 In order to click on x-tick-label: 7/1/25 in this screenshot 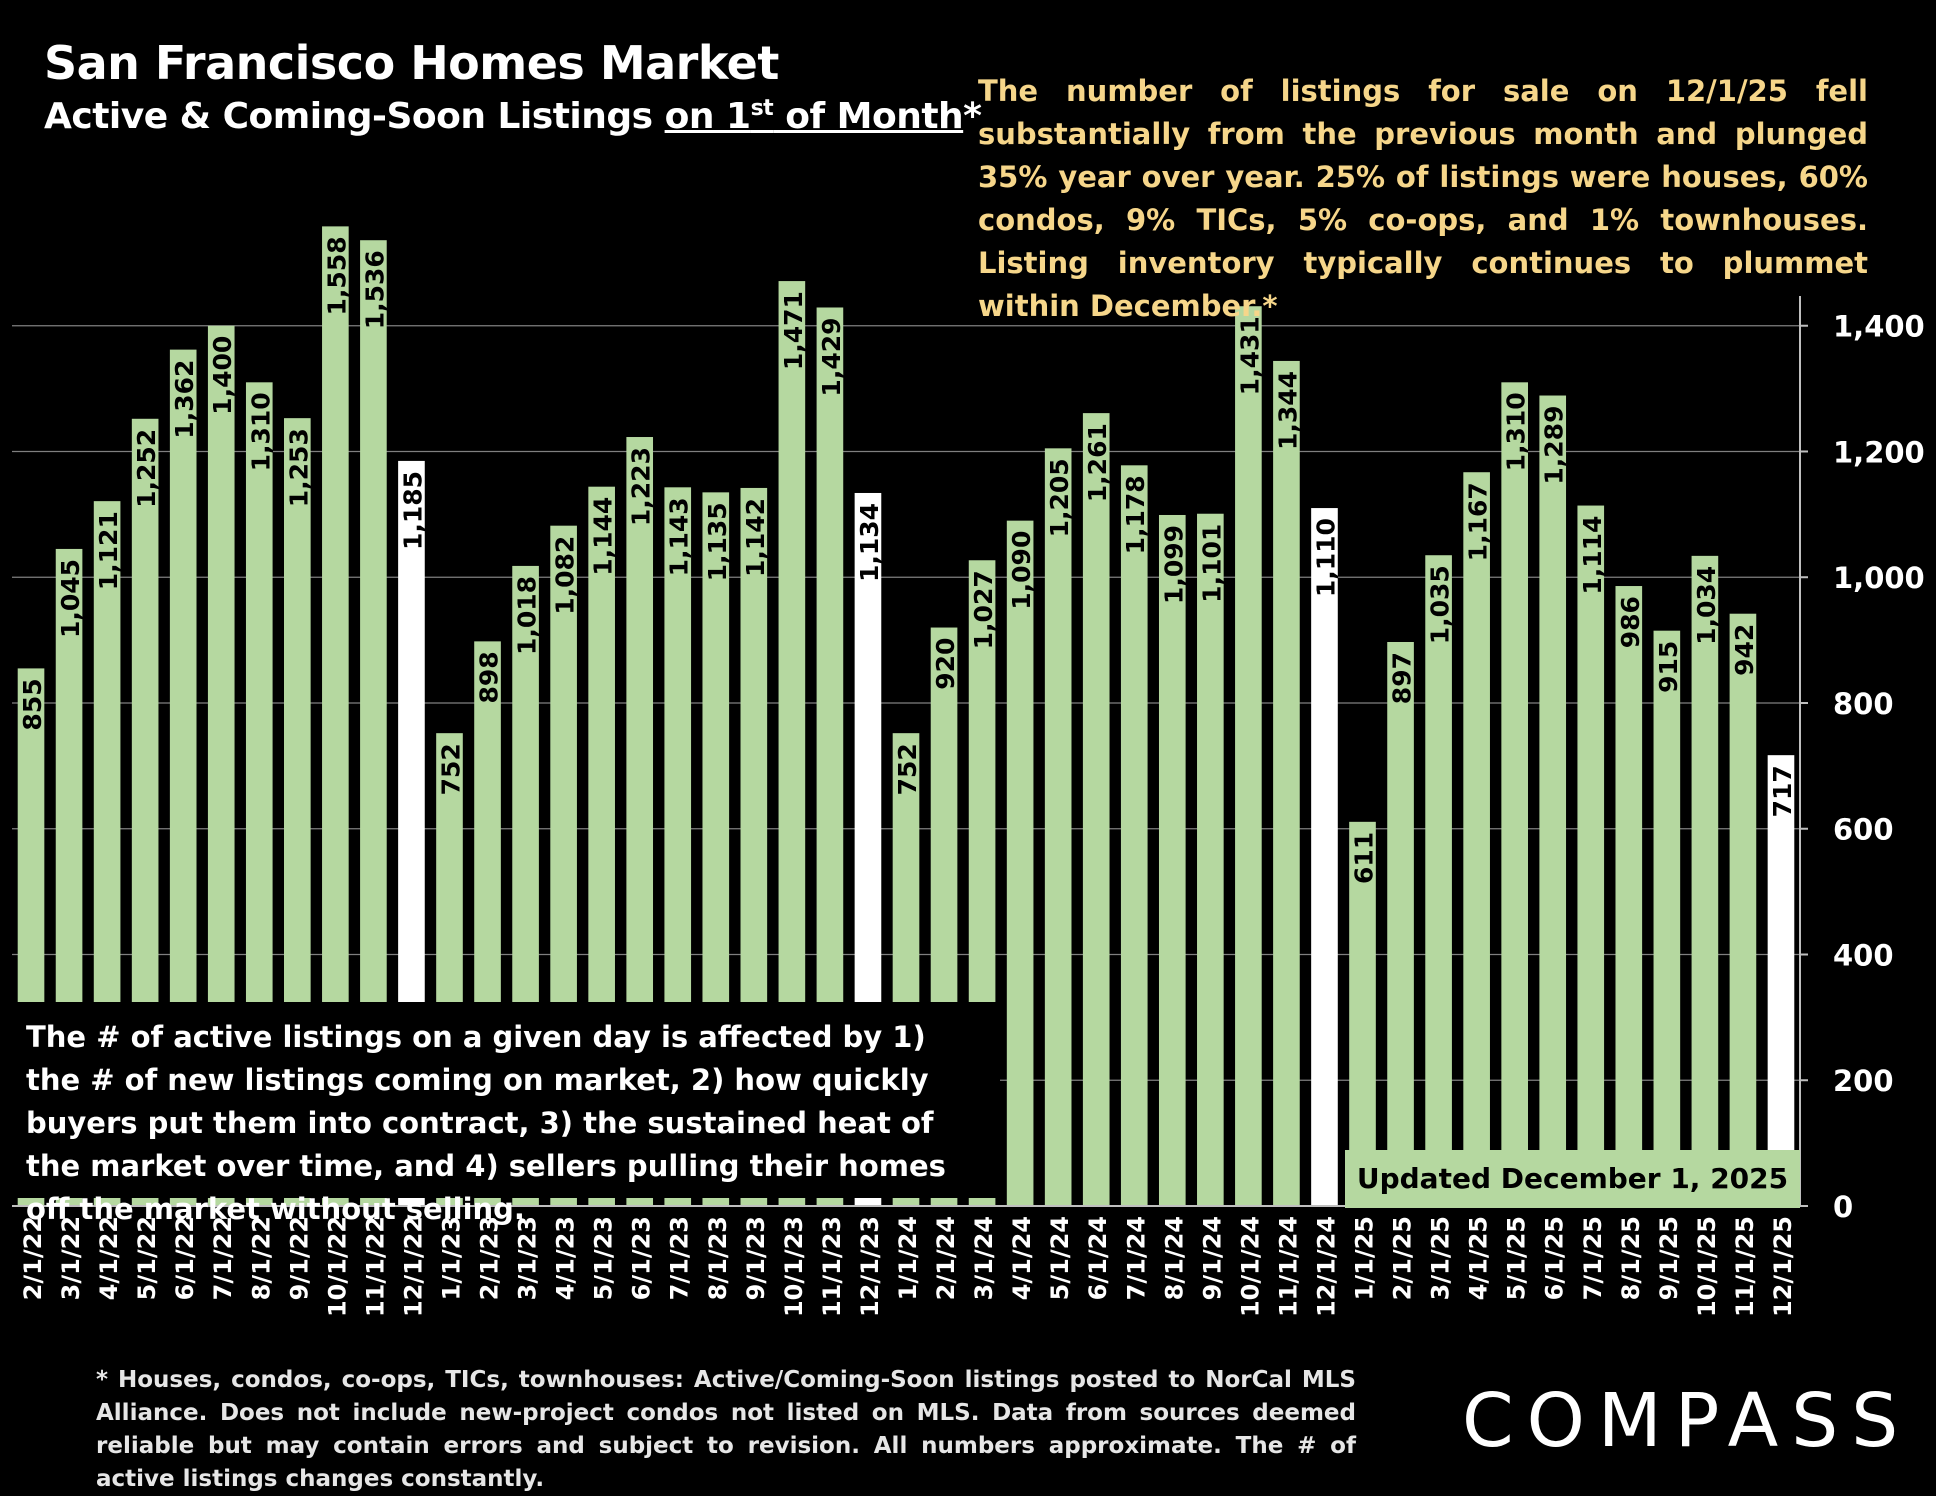, I will do `click(1593, 1258)`.